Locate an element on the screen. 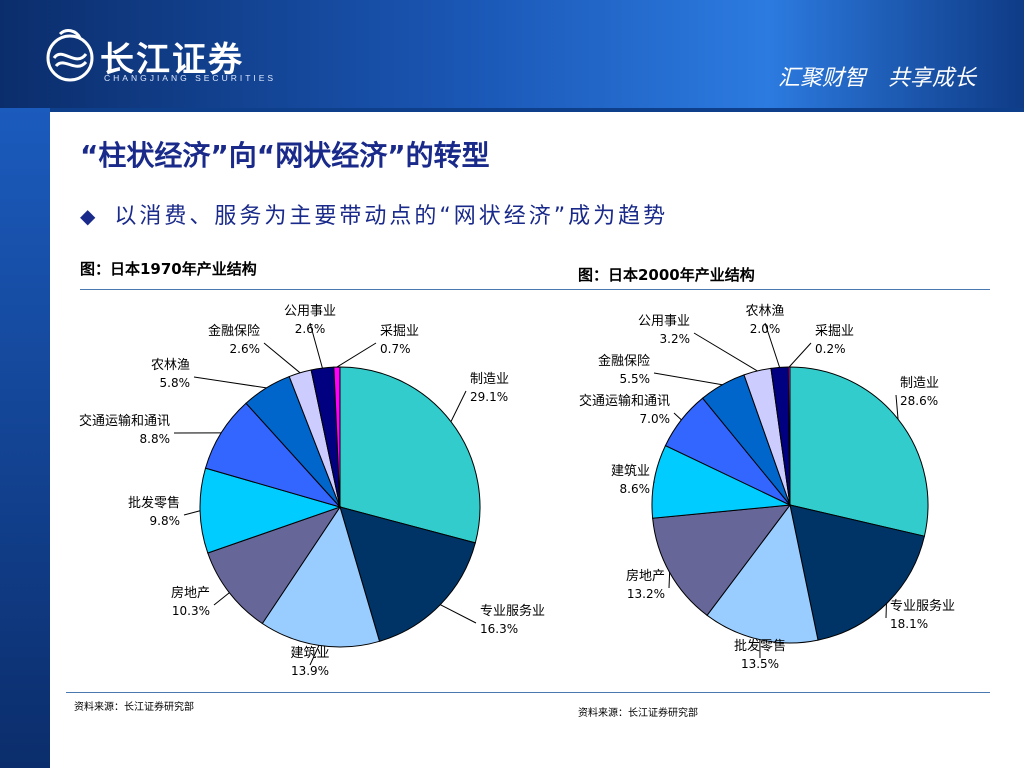 The image size is (1024, 768). slice-label-1-2: 建筑业 is located at coordinates (309, 653).